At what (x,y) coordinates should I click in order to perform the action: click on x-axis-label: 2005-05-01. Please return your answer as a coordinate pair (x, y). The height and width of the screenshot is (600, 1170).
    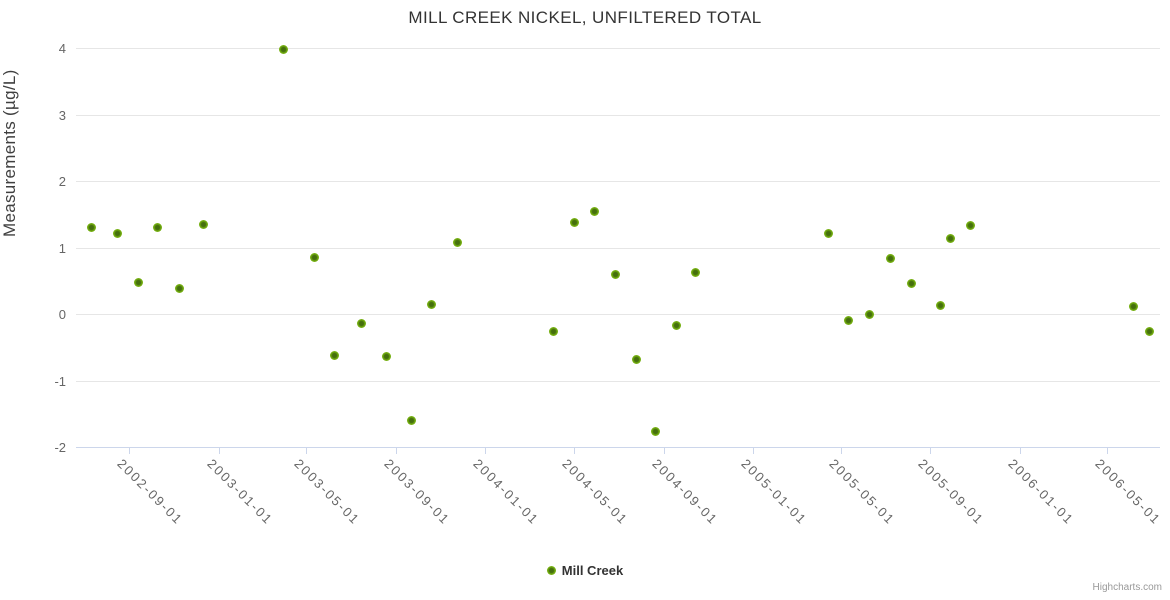
    Looking at the image, I should click on (861, 492).